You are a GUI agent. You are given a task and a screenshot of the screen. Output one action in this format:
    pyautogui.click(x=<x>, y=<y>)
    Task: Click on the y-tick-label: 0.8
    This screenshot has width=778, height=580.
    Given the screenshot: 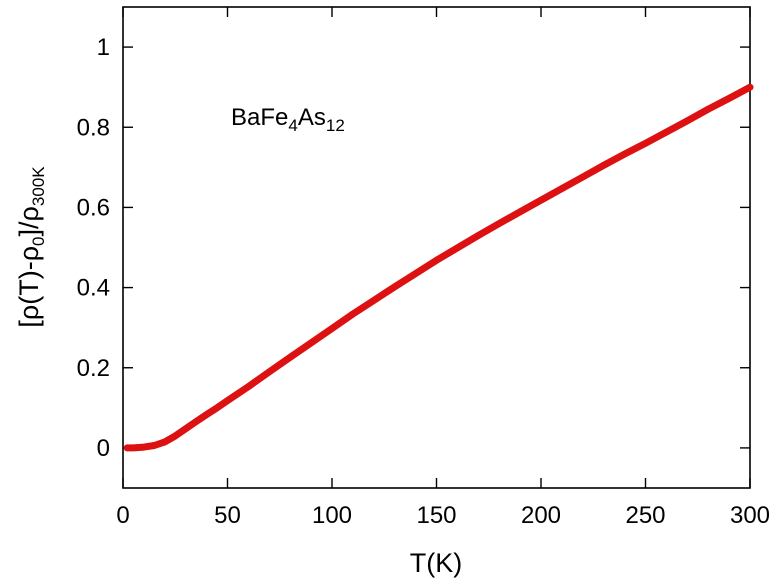 What is the action you would take?
    pyautogui.click(x=93, y=127)
    